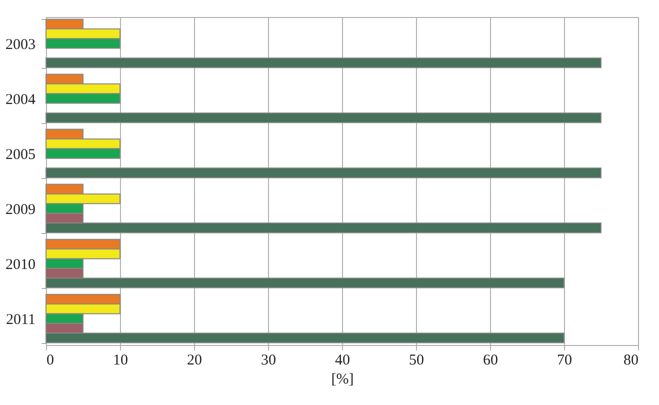 Image resolution: width=659 pixels, height=405 pixels. Describe the element at coordinates (416, 360) in the screenshot. I see `x-tick-label: 50` at that location.